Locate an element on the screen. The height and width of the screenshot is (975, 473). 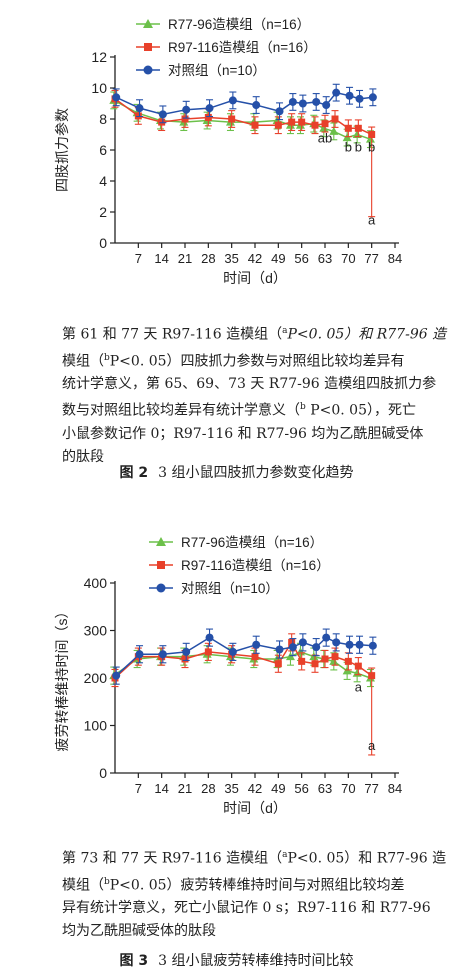
note-line: 均为乙酰胆碱受体的肽段 is located at coordinates (139, 931).